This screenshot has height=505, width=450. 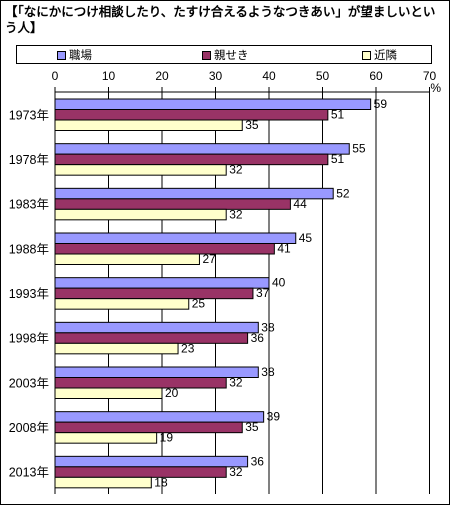 What do you see at coordinates (209, 259) in the screenshot?
I see `data-label: 27` at bounding box center [209, 259].